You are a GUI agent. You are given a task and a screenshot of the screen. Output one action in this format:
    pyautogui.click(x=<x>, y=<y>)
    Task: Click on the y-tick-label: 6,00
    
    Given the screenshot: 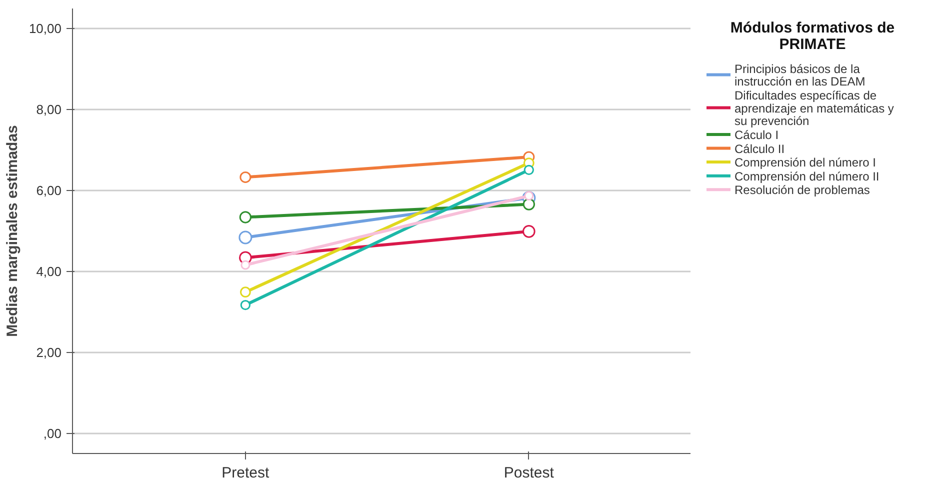 What is the action you would take?
    pyautogui.click(x=49, y=190)
    